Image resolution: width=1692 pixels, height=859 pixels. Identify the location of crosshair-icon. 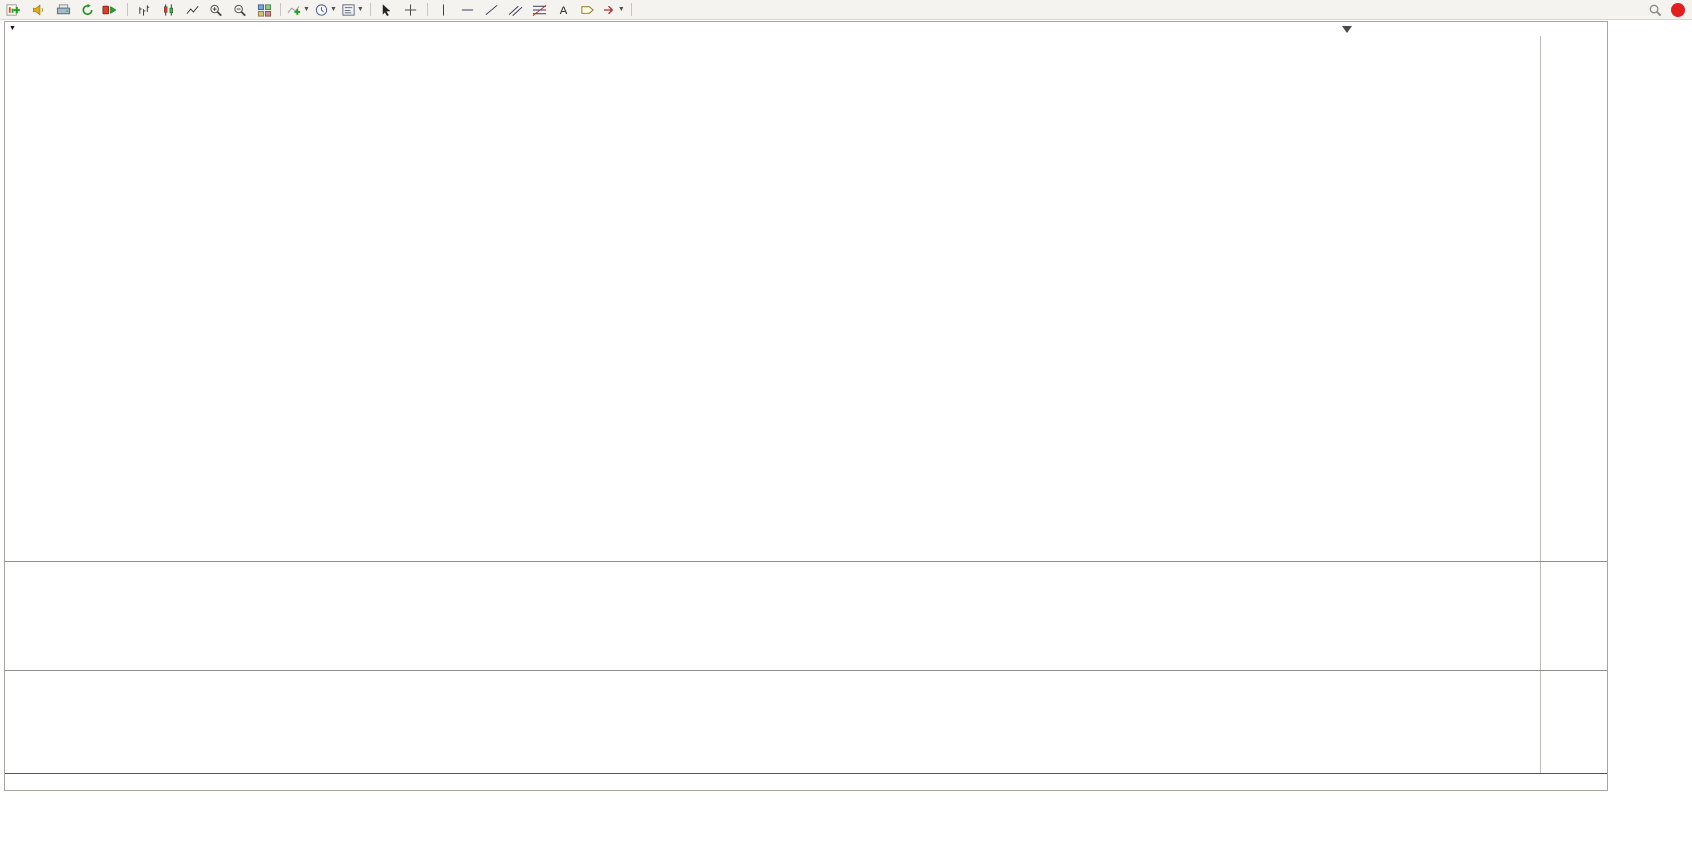
(411, 9).